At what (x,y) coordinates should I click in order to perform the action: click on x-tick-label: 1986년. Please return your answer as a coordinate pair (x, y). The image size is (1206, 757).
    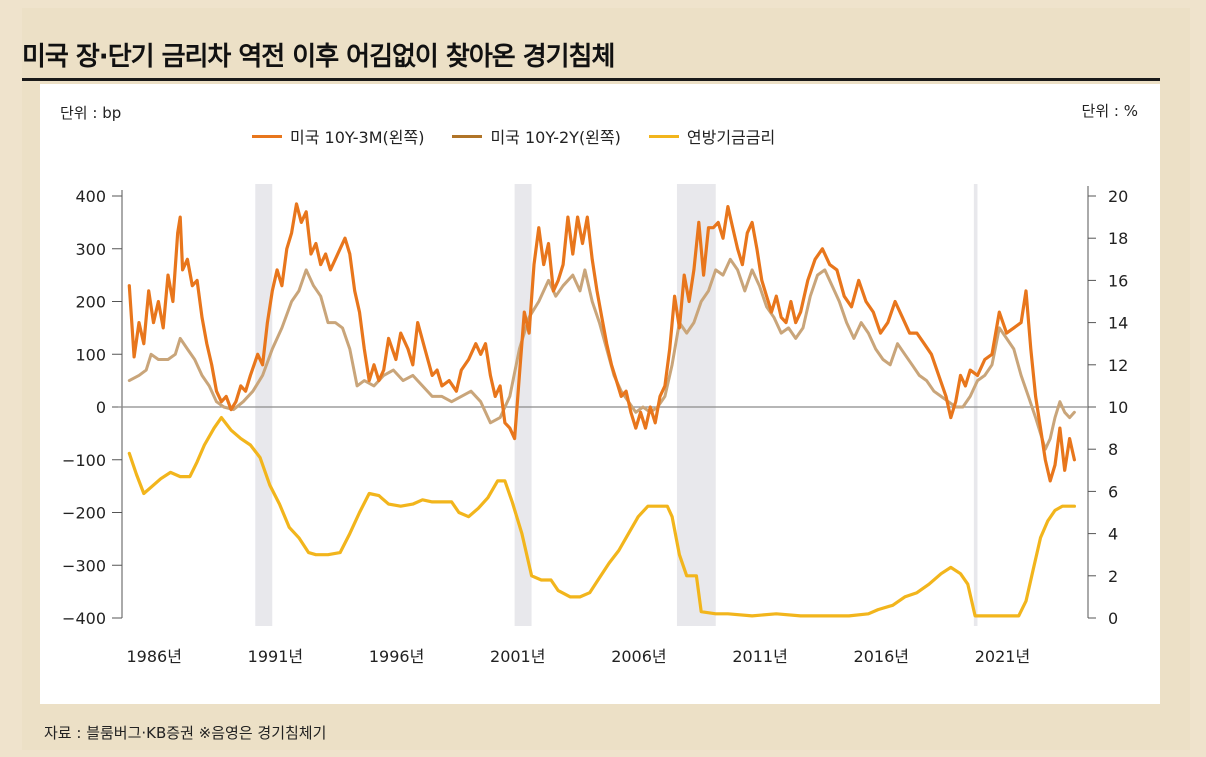
    Looking at the image, I should click on (154, 656).